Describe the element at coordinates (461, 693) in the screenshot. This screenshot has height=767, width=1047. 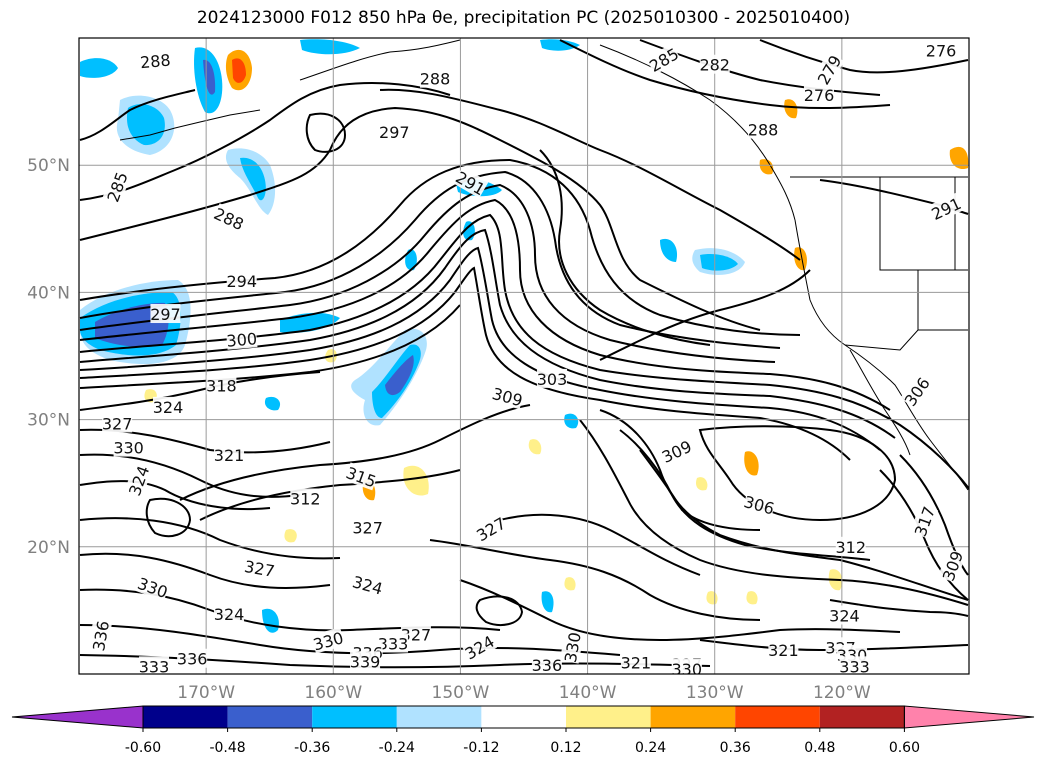
I see `lon-tick-label: 150°W` at that location.